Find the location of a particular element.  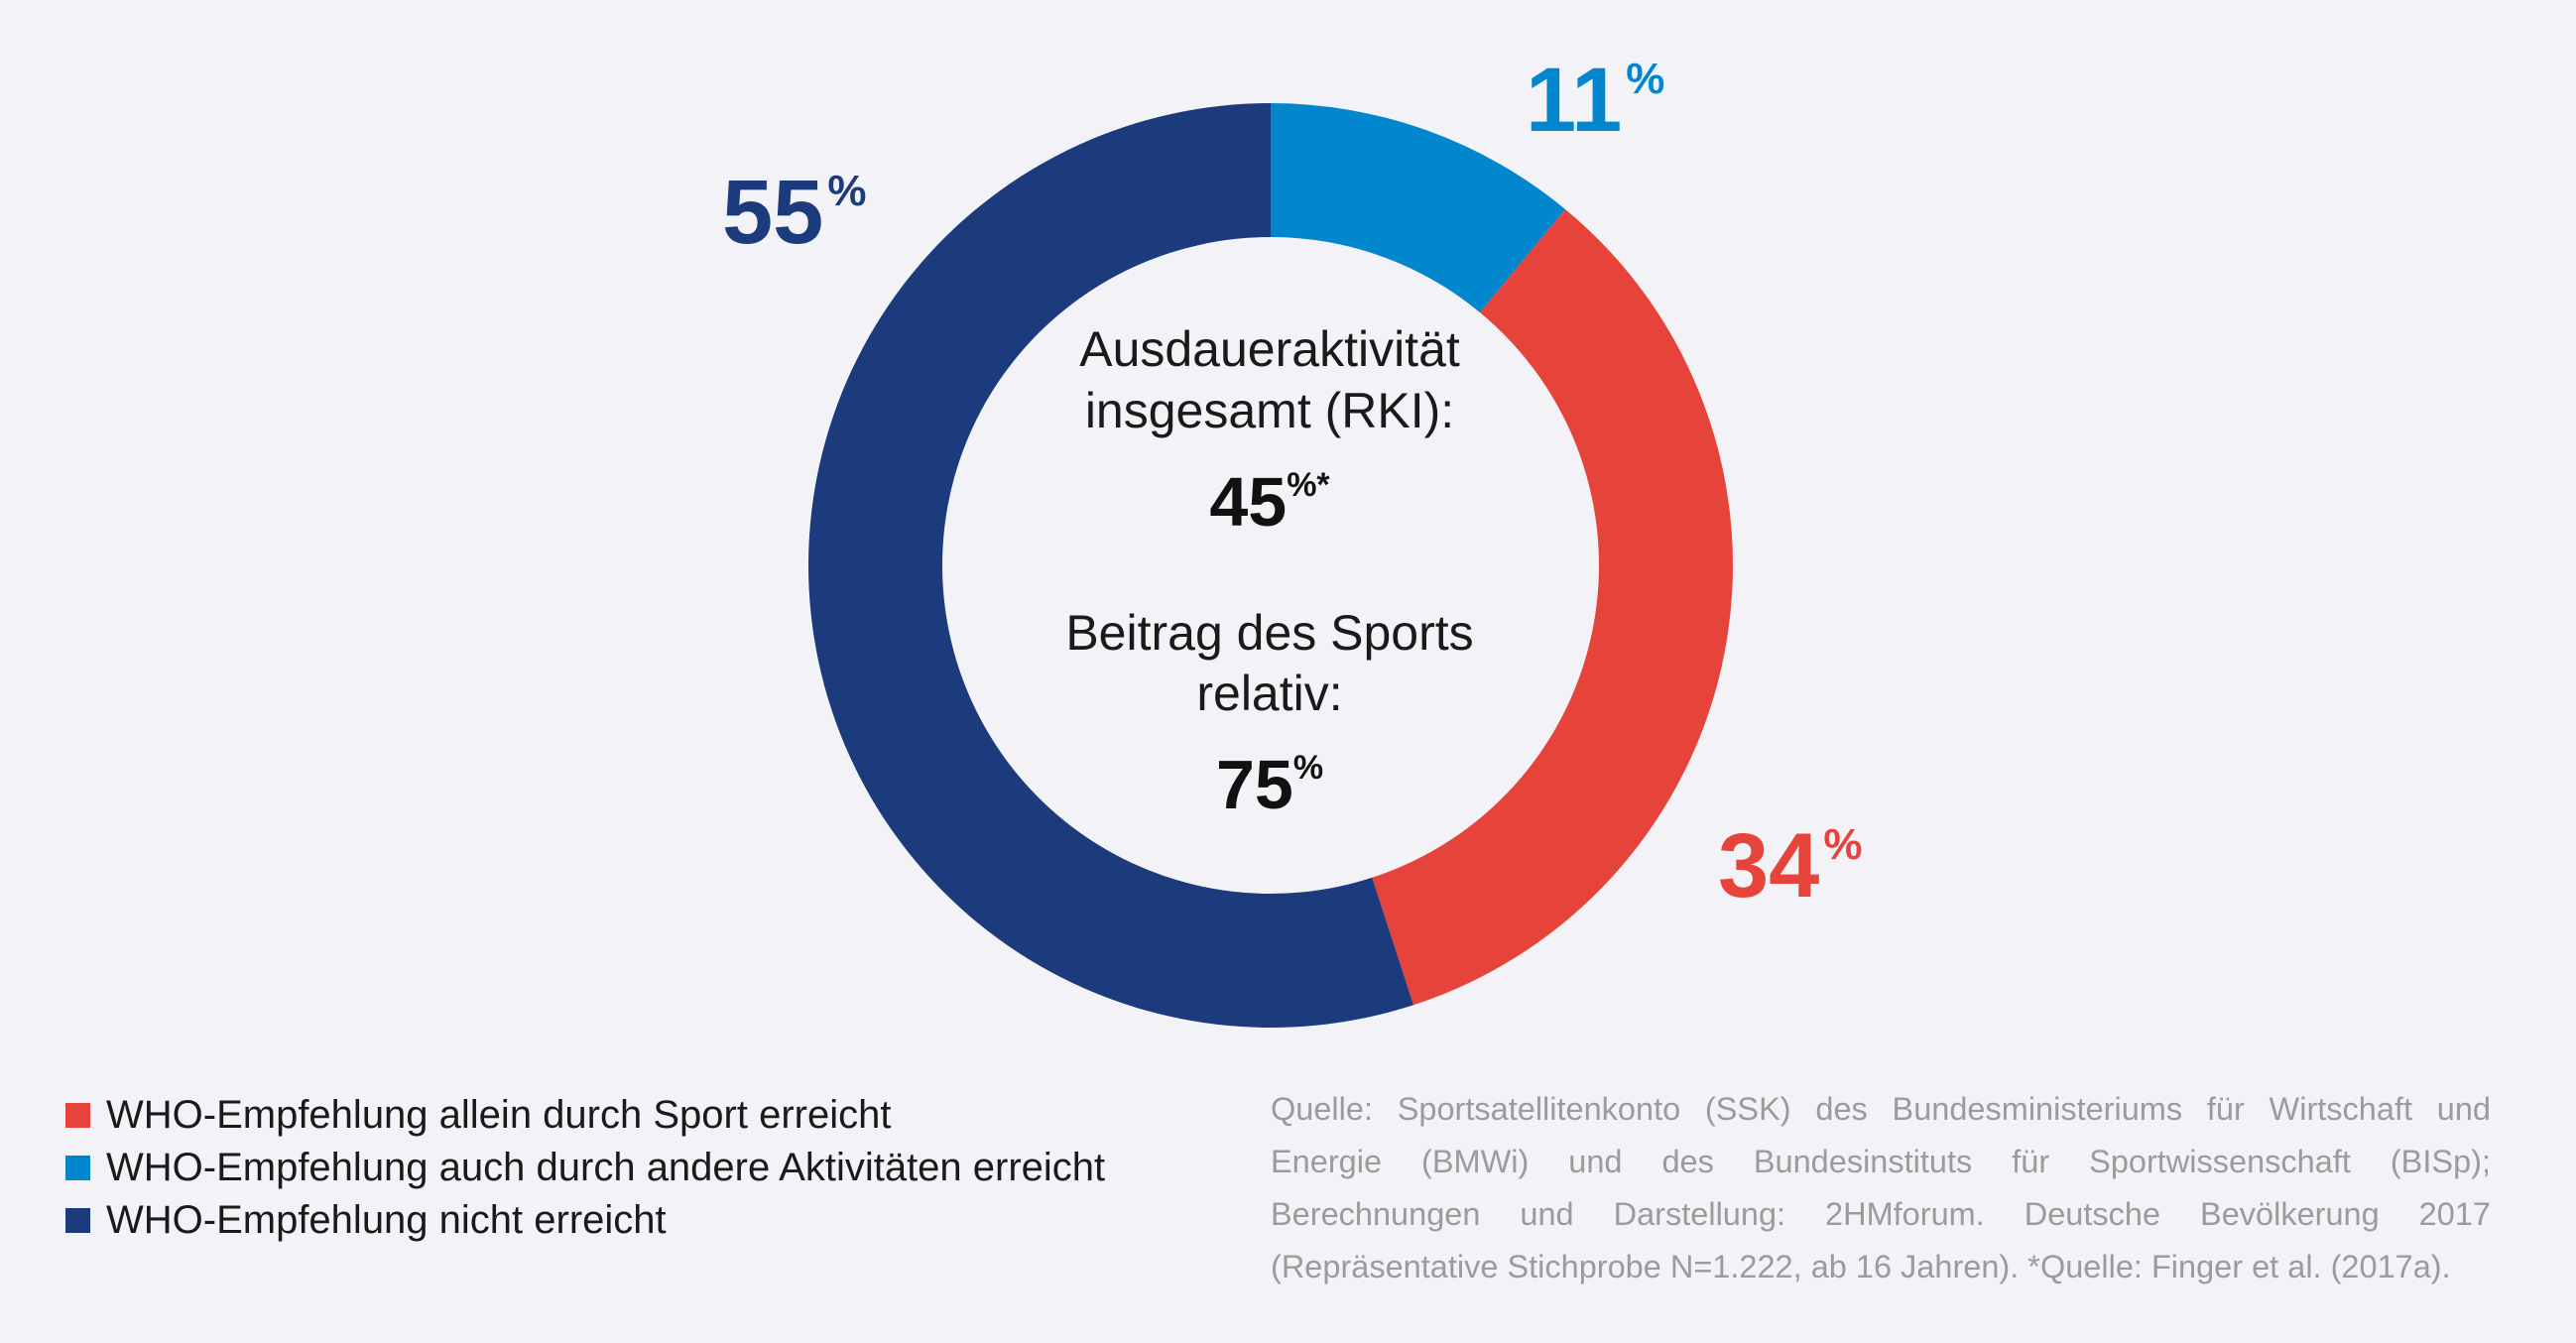

slice-percent-number: 34 is located at coordinates (1768, 865).